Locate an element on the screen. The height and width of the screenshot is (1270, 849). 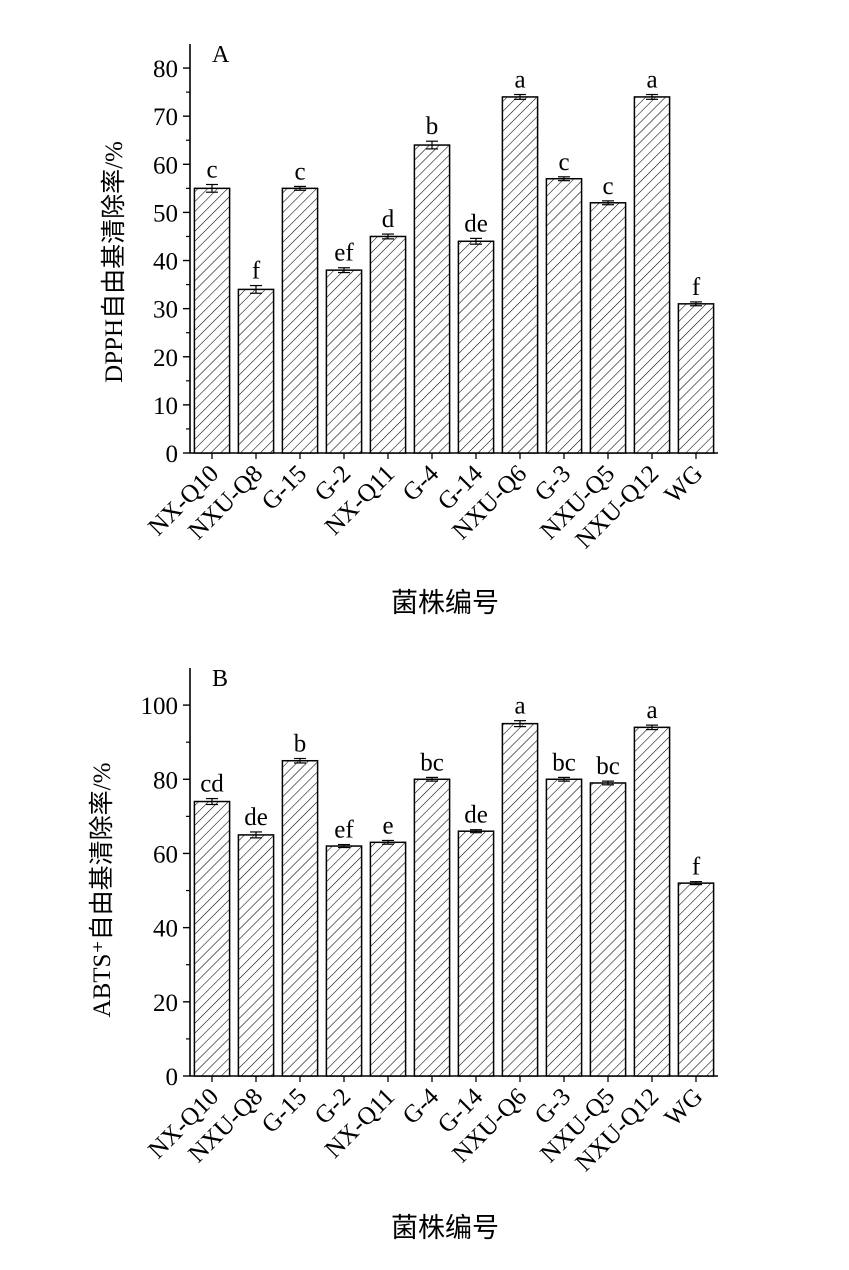
significance-label-G-15: b is located at coordinates (300, 744).